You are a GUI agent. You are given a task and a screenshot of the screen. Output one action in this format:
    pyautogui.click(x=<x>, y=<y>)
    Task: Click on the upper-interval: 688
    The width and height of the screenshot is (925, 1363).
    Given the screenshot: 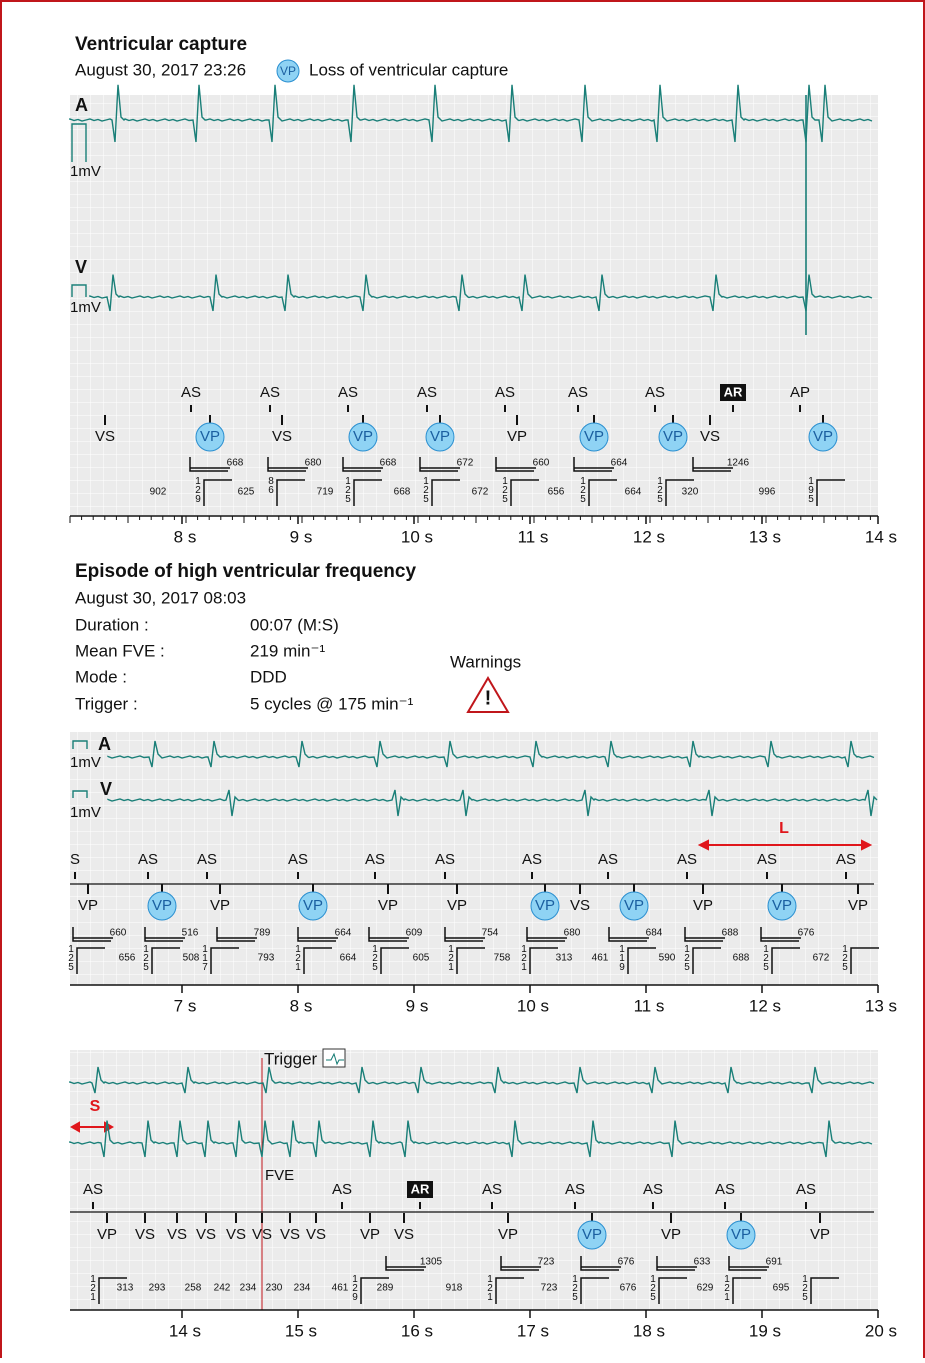 What is the action you would take?
    pyautogui.click(x=730, y=933)
    